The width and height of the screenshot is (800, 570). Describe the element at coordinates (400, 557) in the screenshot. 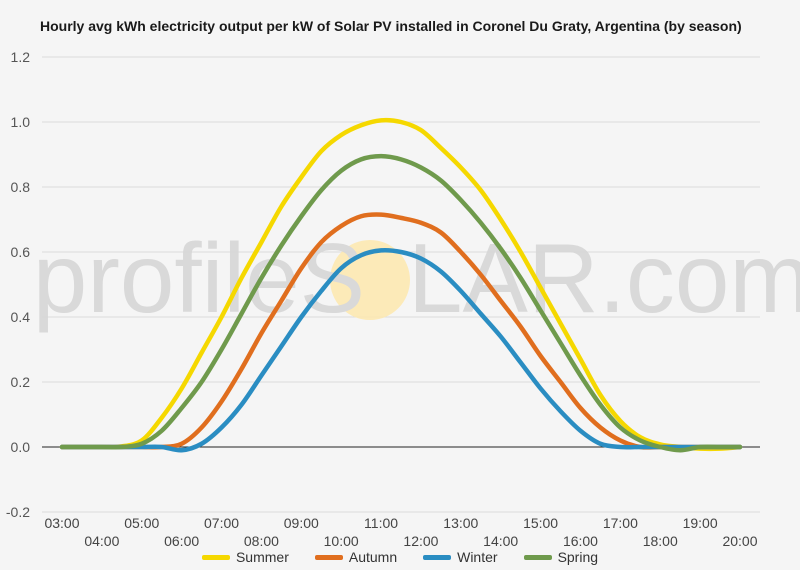

I see `legend: Summer Autumn Winter Spring` at that location.